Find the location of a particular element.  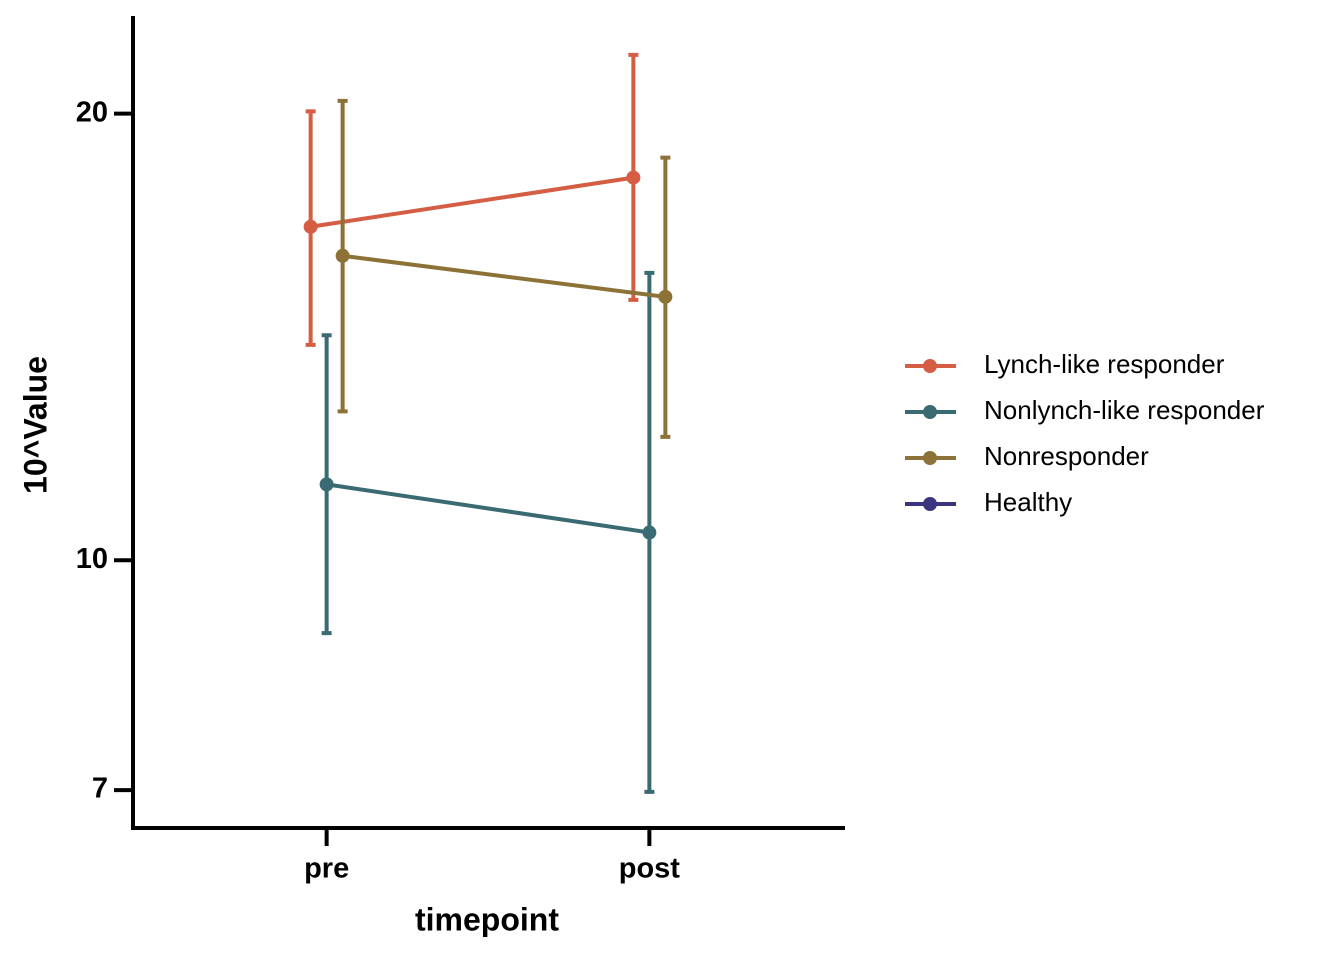

legend-label: Healthy is located at coordinates (1028, 502).